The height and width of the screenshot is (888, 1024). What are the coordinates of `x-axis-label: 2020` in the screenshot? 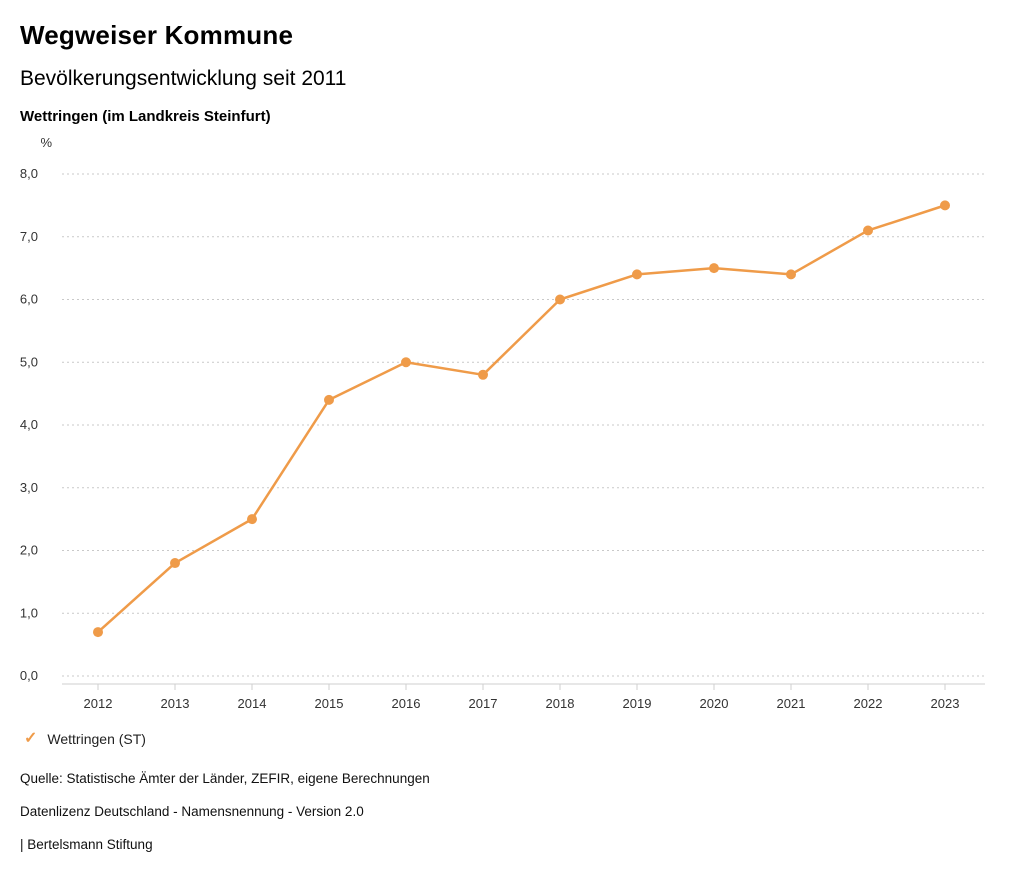 It's located at (714, 703).